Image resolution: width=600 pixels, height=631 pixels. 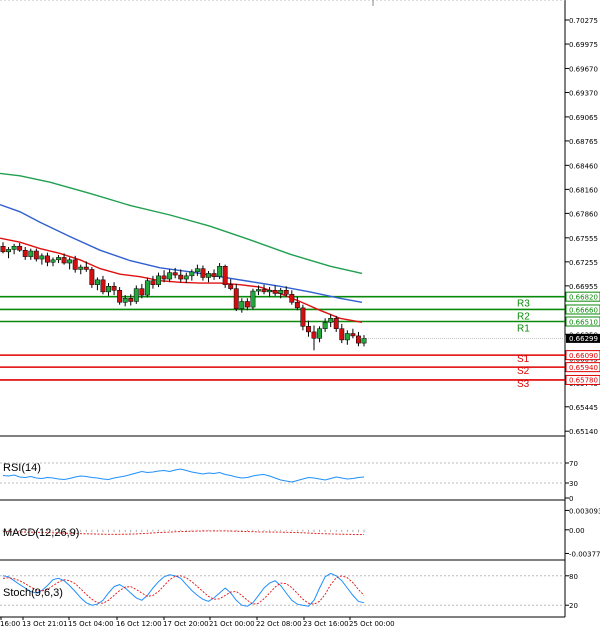 I want to click on time-axis-label: 22 Oct 08:00, so click(x=279, y=624).